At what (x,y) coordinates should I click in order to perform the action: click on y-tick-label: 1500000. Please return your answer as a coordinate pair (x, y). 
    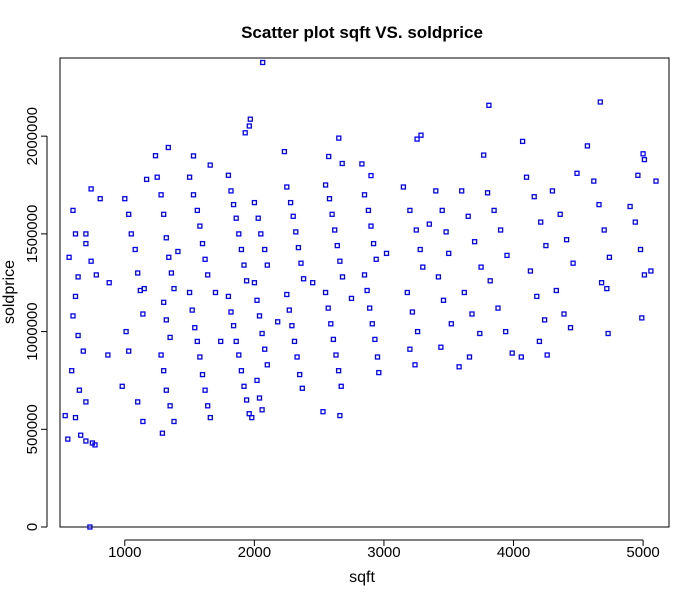
    Looking at the image, I should click on (32, 234).